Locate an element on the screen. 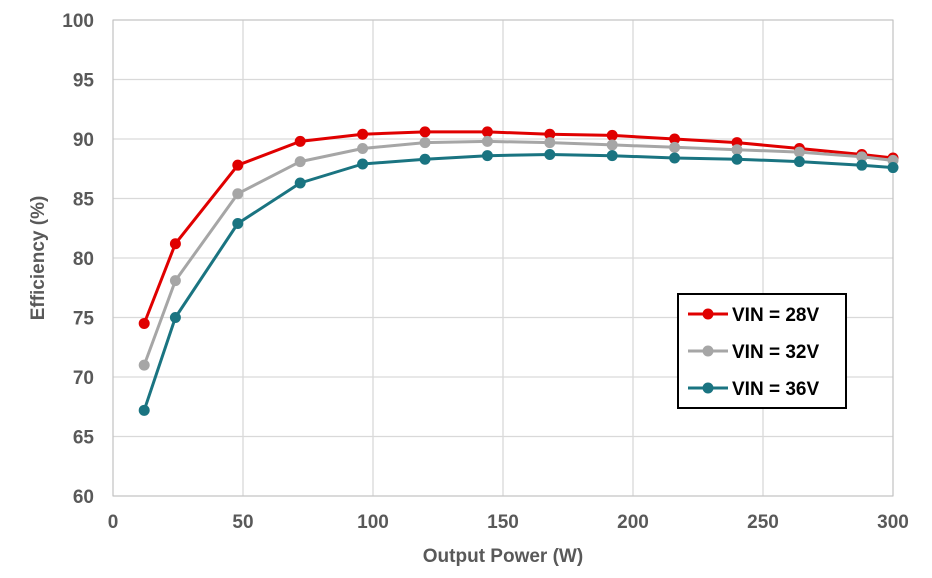 Image resolution: width=932 pixels, height=578 pixels. x-axis-ticks: 0 50 100 150 200 250 300 is located at coordinates (508, 522).